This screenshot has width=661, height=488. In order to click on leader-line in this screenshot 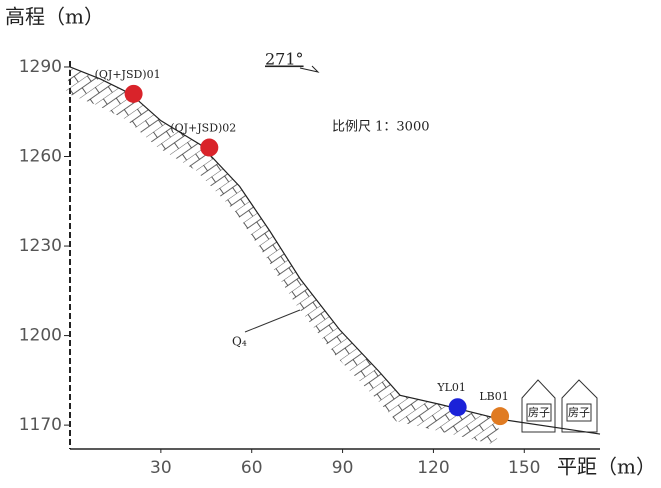, I will do `click(272, 321)`.